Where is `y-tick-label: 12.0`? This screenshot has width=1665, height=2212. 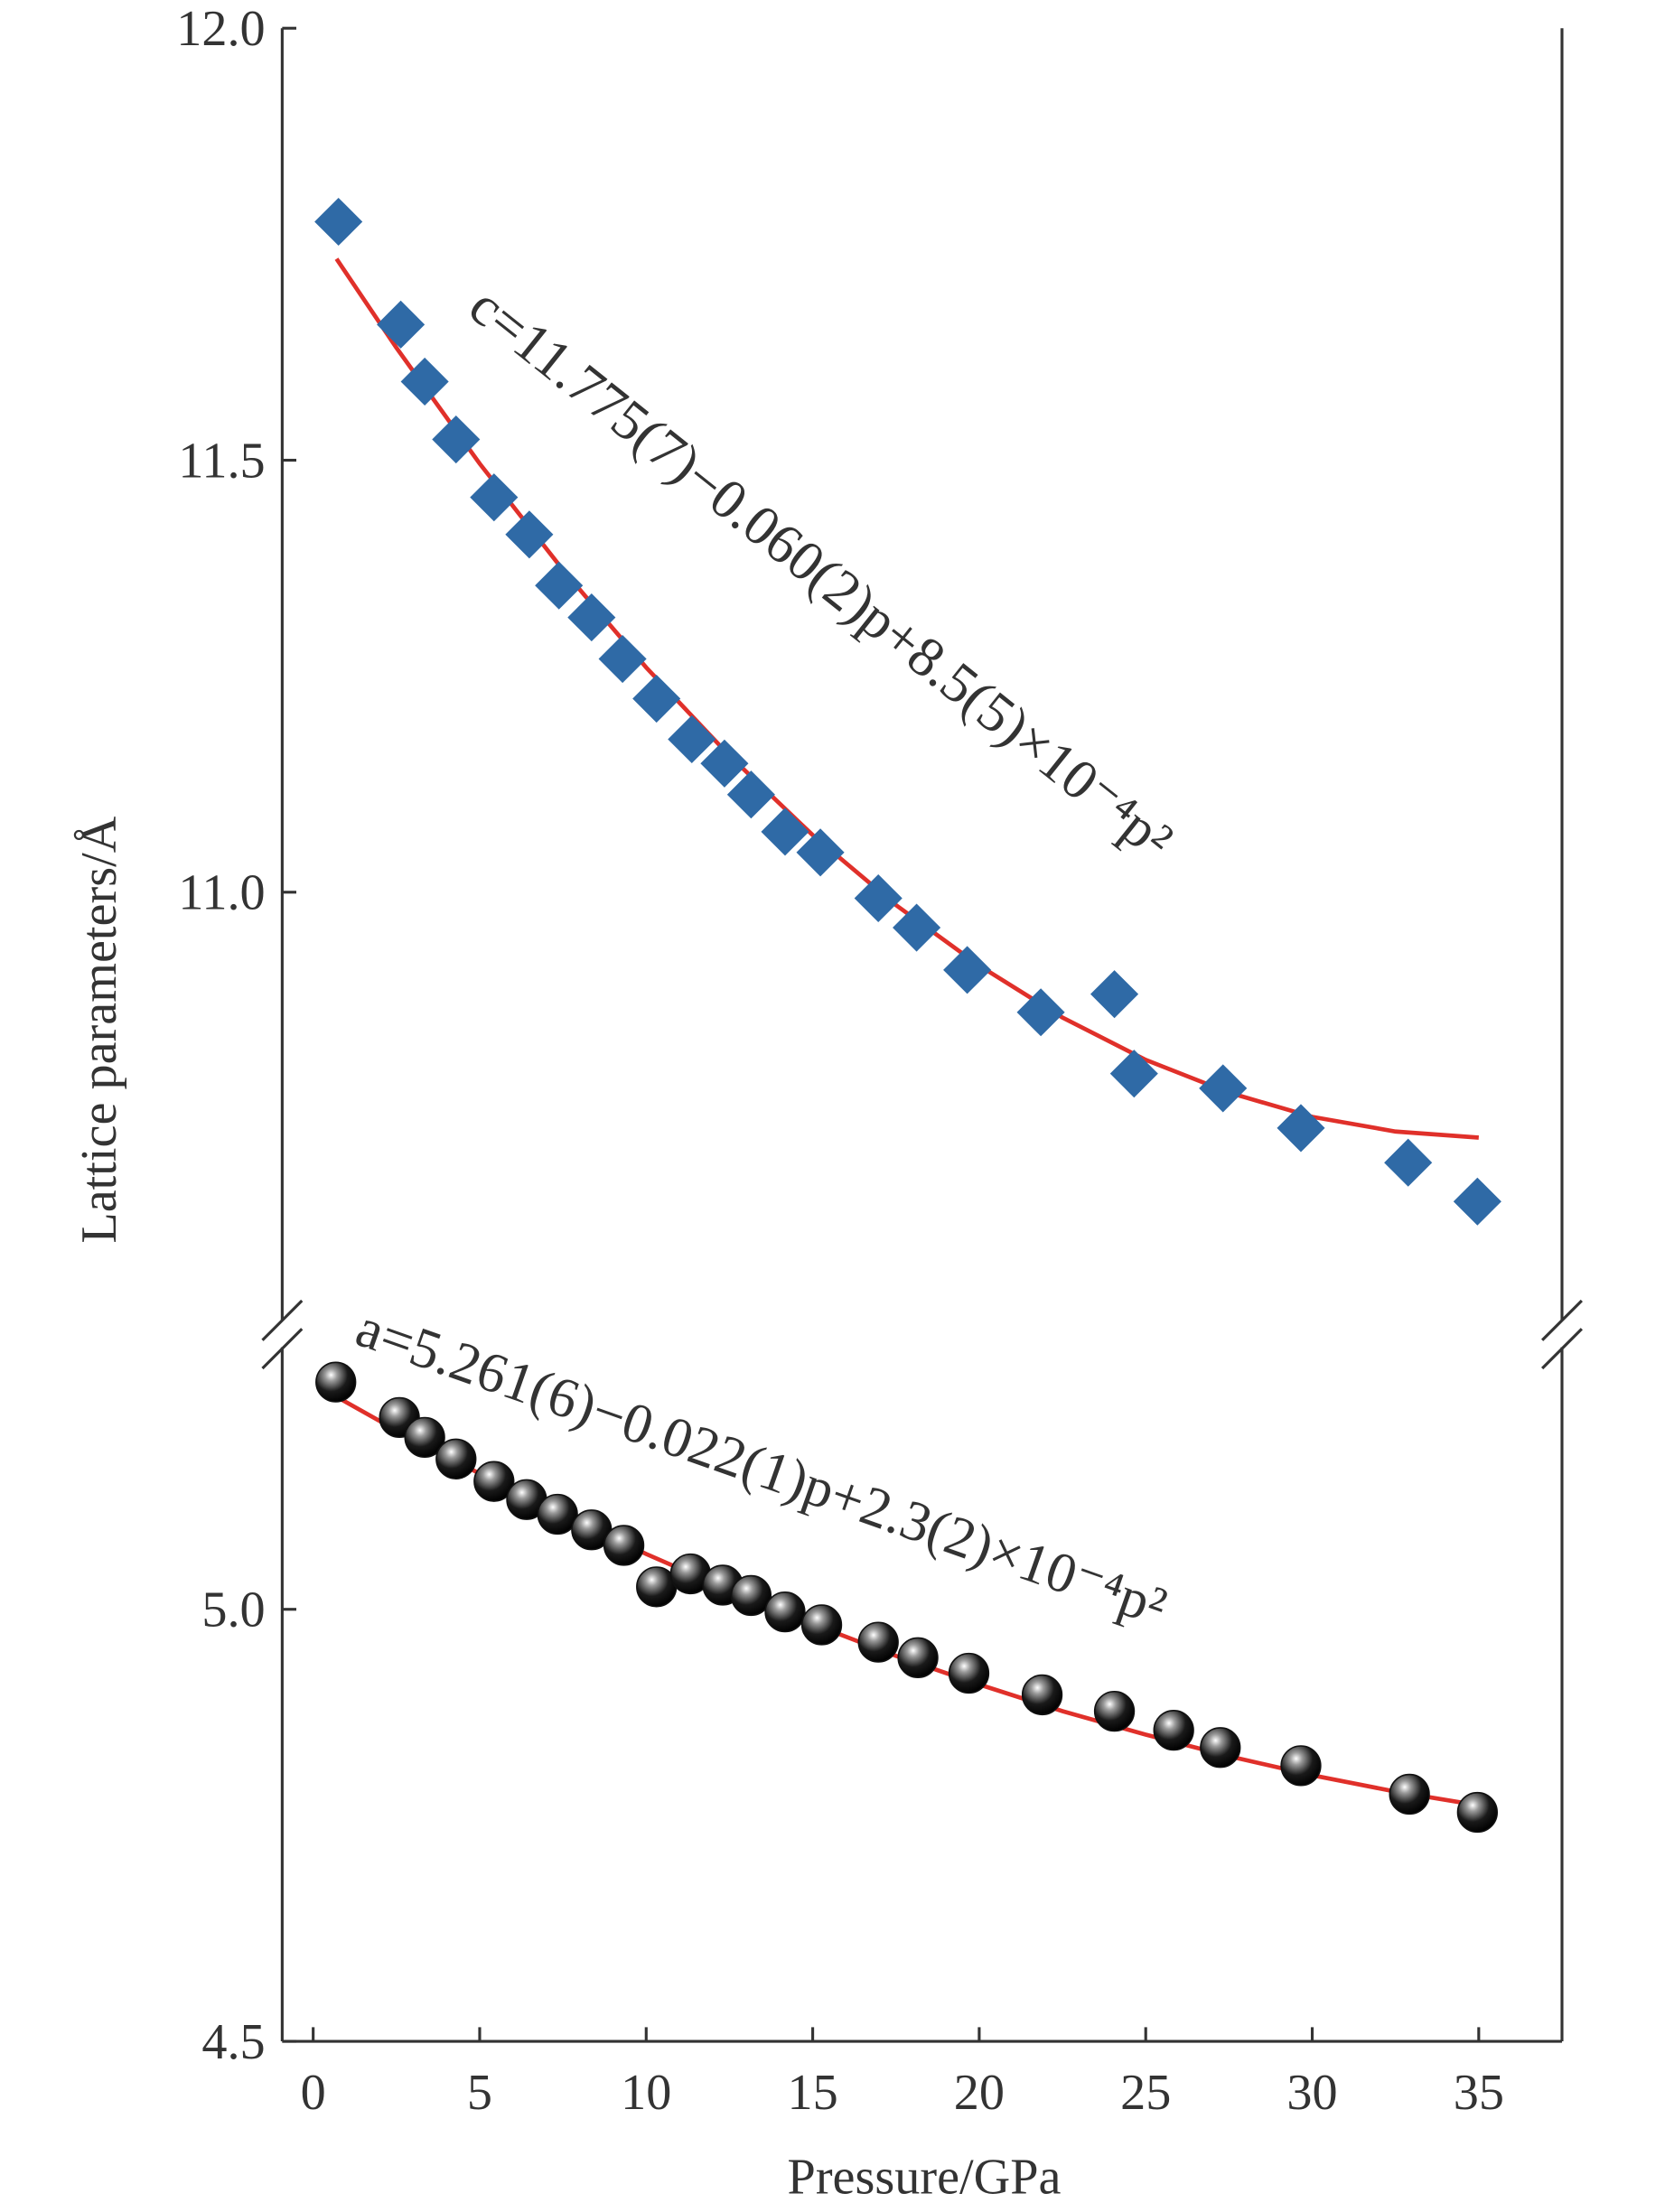 y-tick-label: 12.0 is located at coordinates (220, 29).